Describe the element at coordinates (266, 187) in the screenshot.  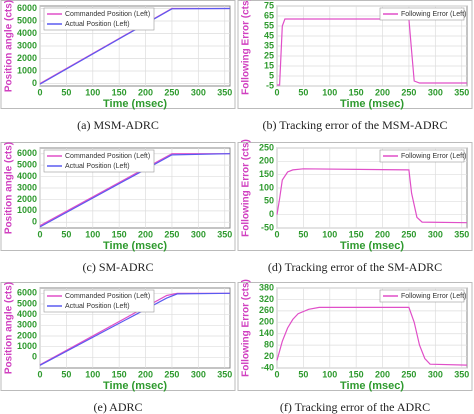
I see `y-tick-label: 100` at that location.